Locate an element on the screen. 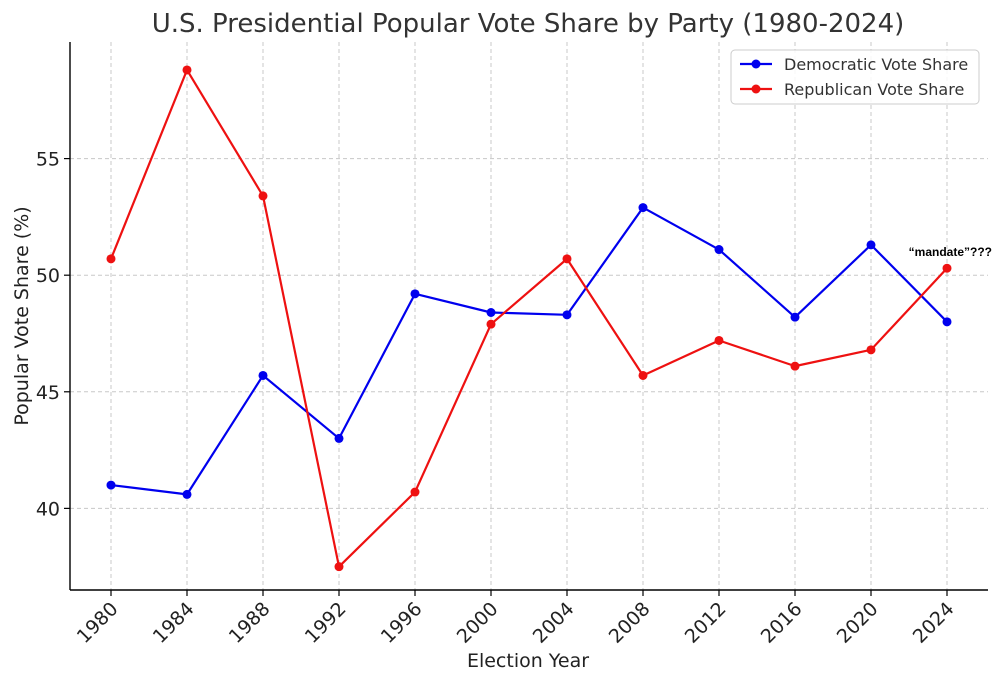  x-tick-label: 2016 is located at coordinates (782, 623).